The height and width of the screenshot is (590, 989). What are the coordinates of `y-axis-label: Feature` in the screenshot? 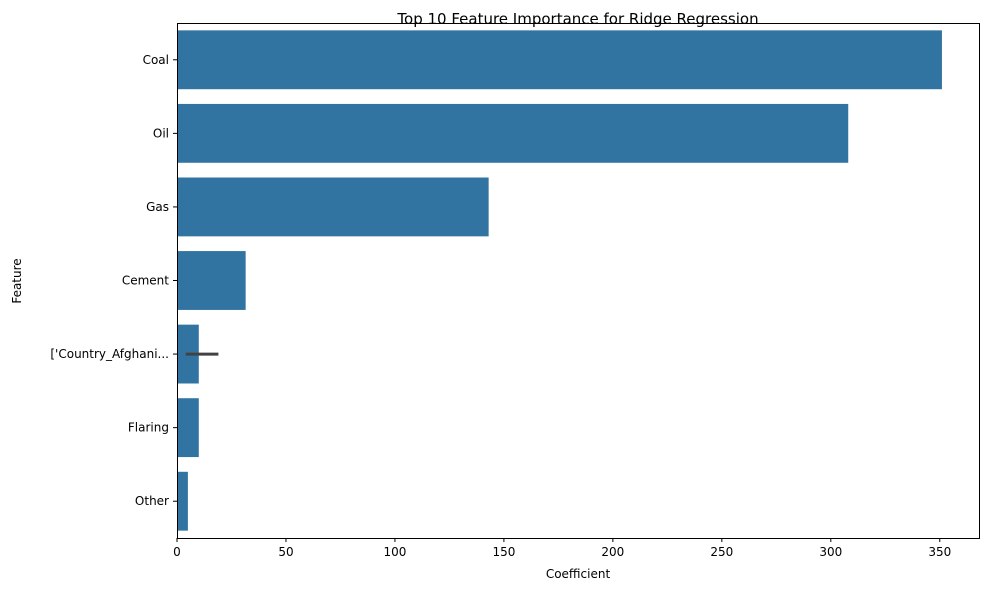 It's located at (17, 280).